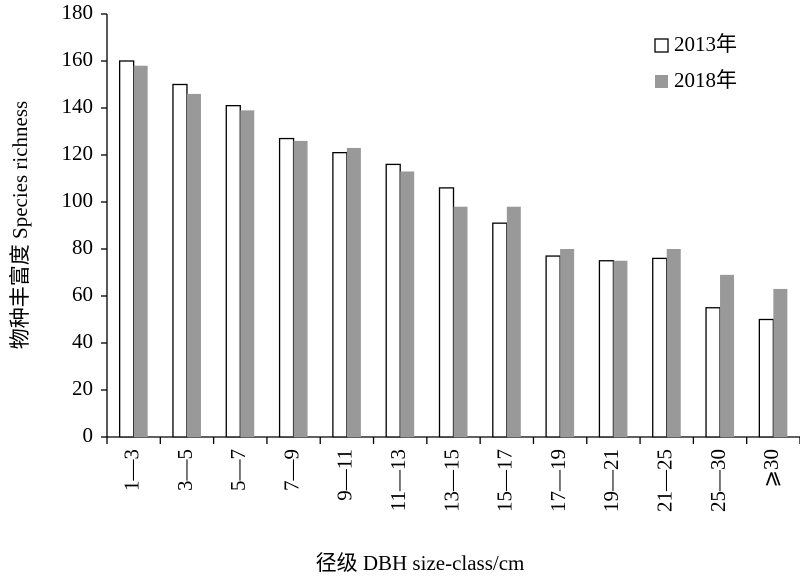 The width and height of the screenshot is (800, 582). Describe the element at coordinates (420, 563) in the screenshot. I see `x-axis-title: 径级 DBH size-class/cm` at that location.